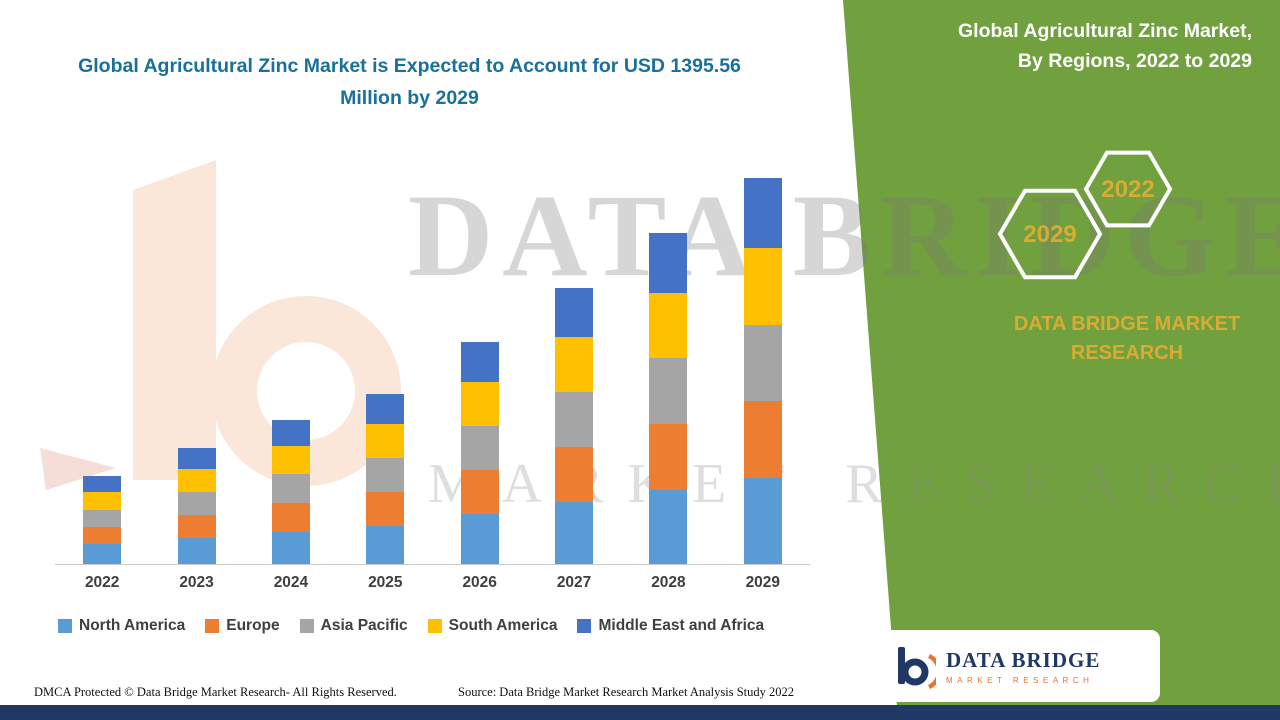 The height and width of the screenshot is (720, 1280). I want to click on bar-2024, so click(290, 491).